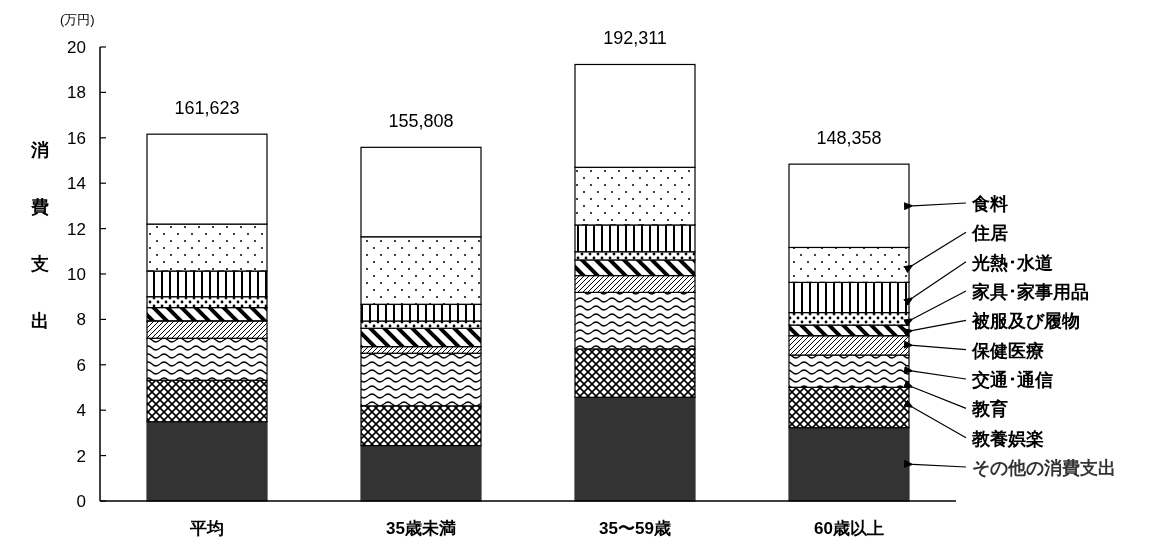  What do you see at coordinates (81, 365) in the screenshot?
I see `y-tick-label: 6` at bounding box center [81, 365].